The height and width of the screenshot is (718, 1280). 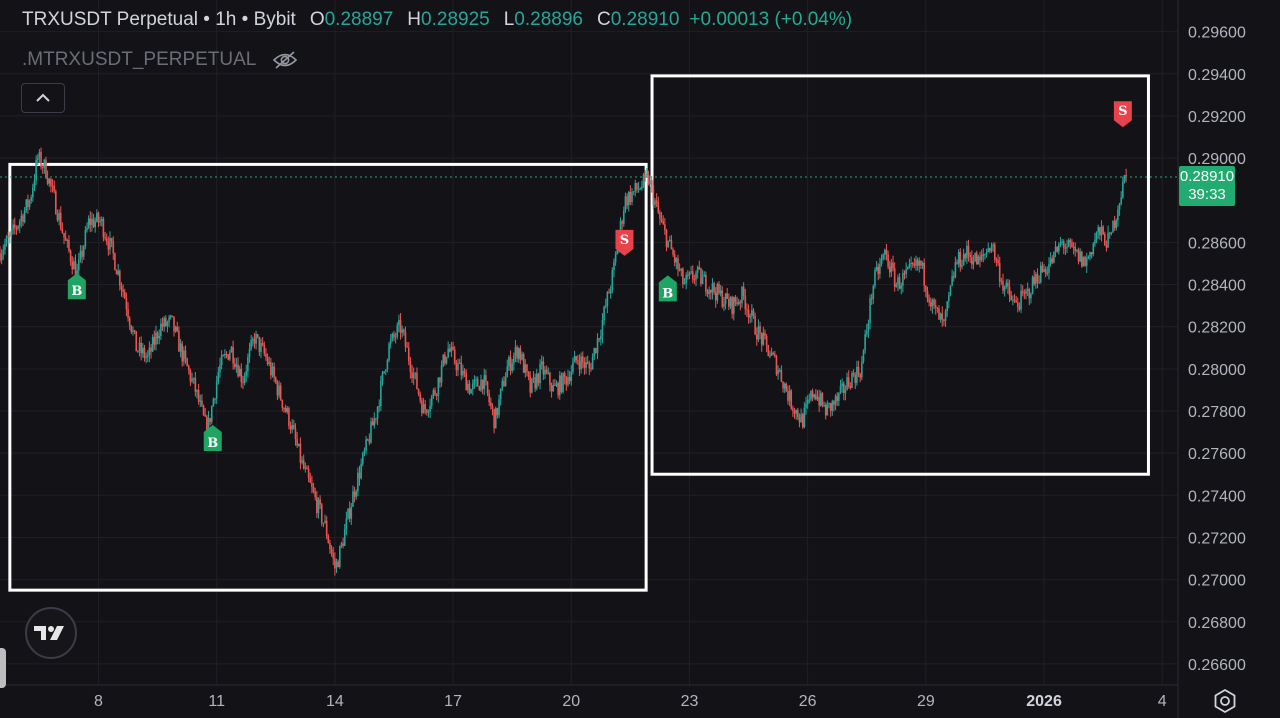 I want to click on collapse-legend-button, so click(x=43, y=98).